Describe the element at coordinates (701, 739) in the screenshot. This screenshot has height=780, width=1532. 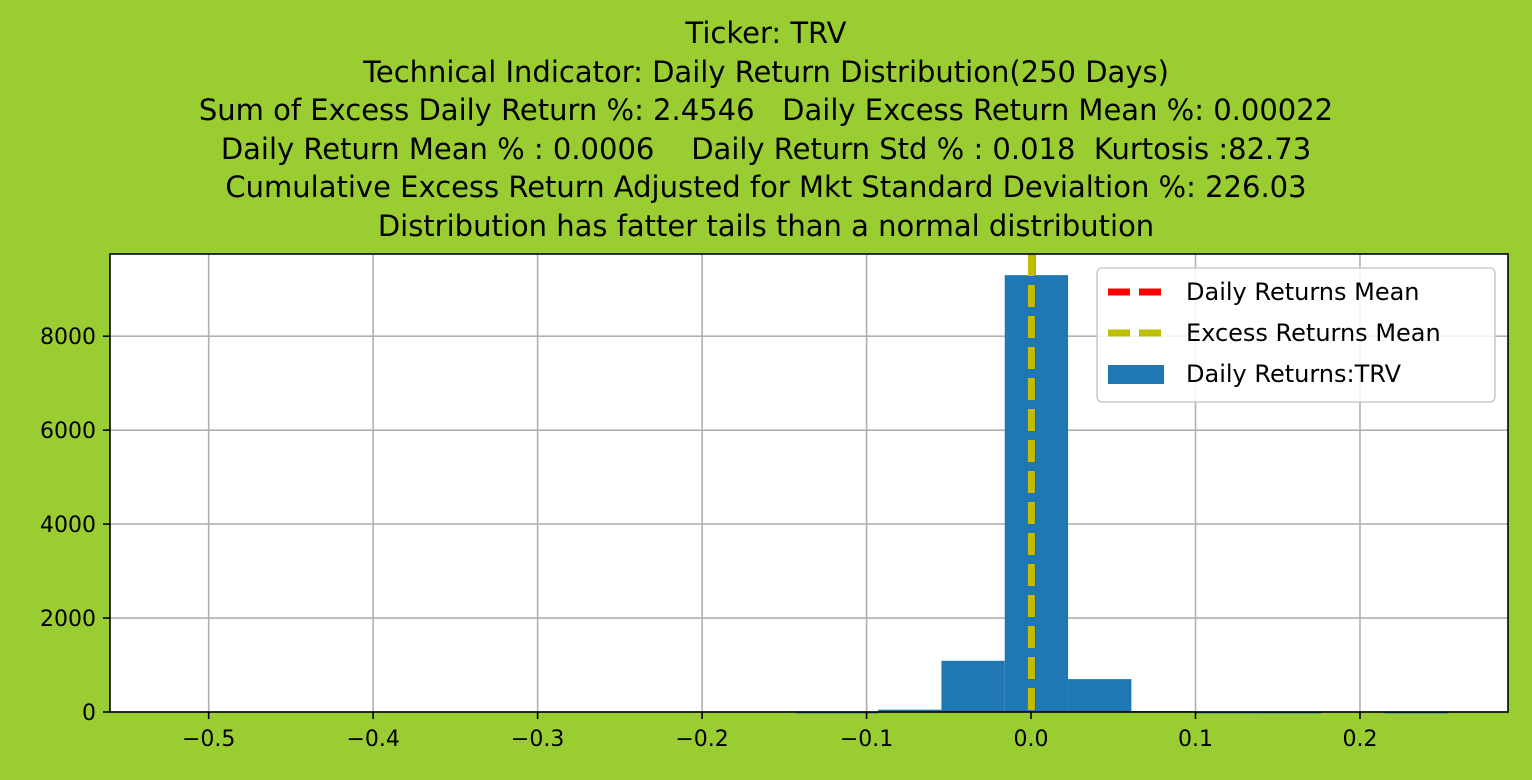
I see `x-tick-label: −0.2` at that location.